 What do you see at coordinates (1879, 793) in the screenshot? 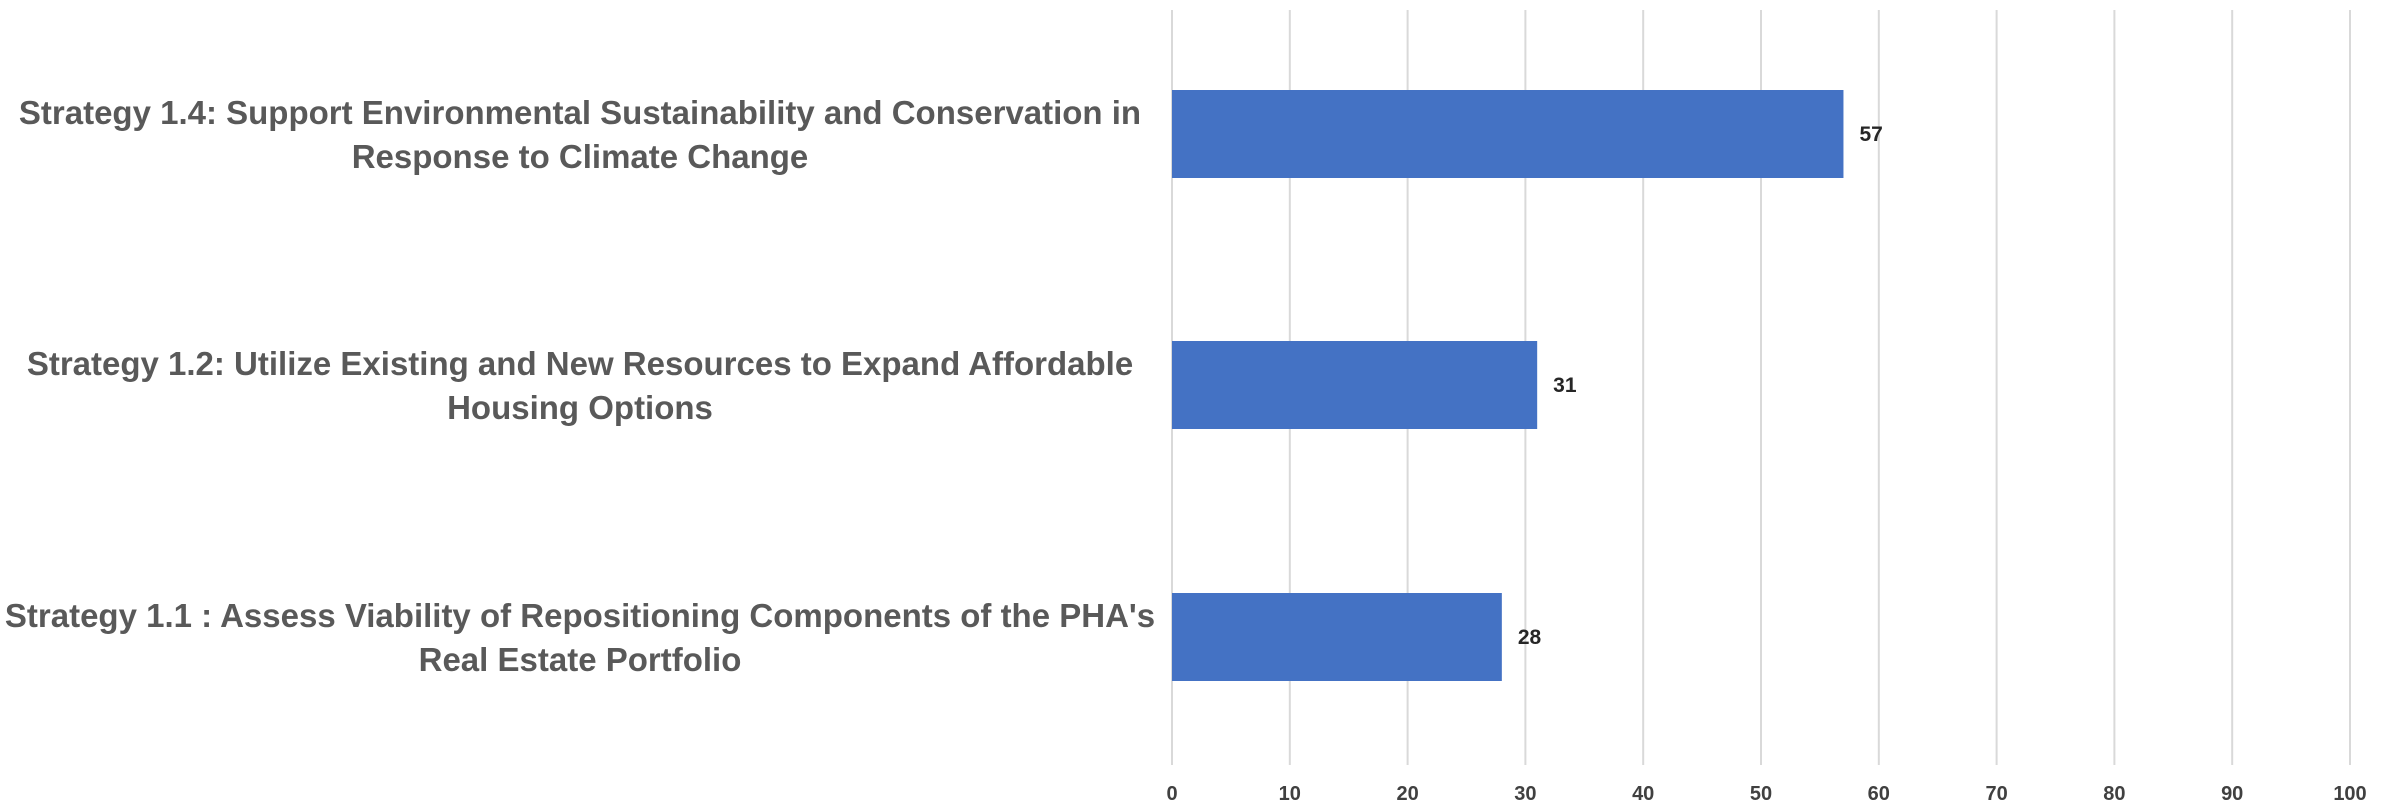
I see `x-tick-label-60: 60` at bounding box center [1879, 793].